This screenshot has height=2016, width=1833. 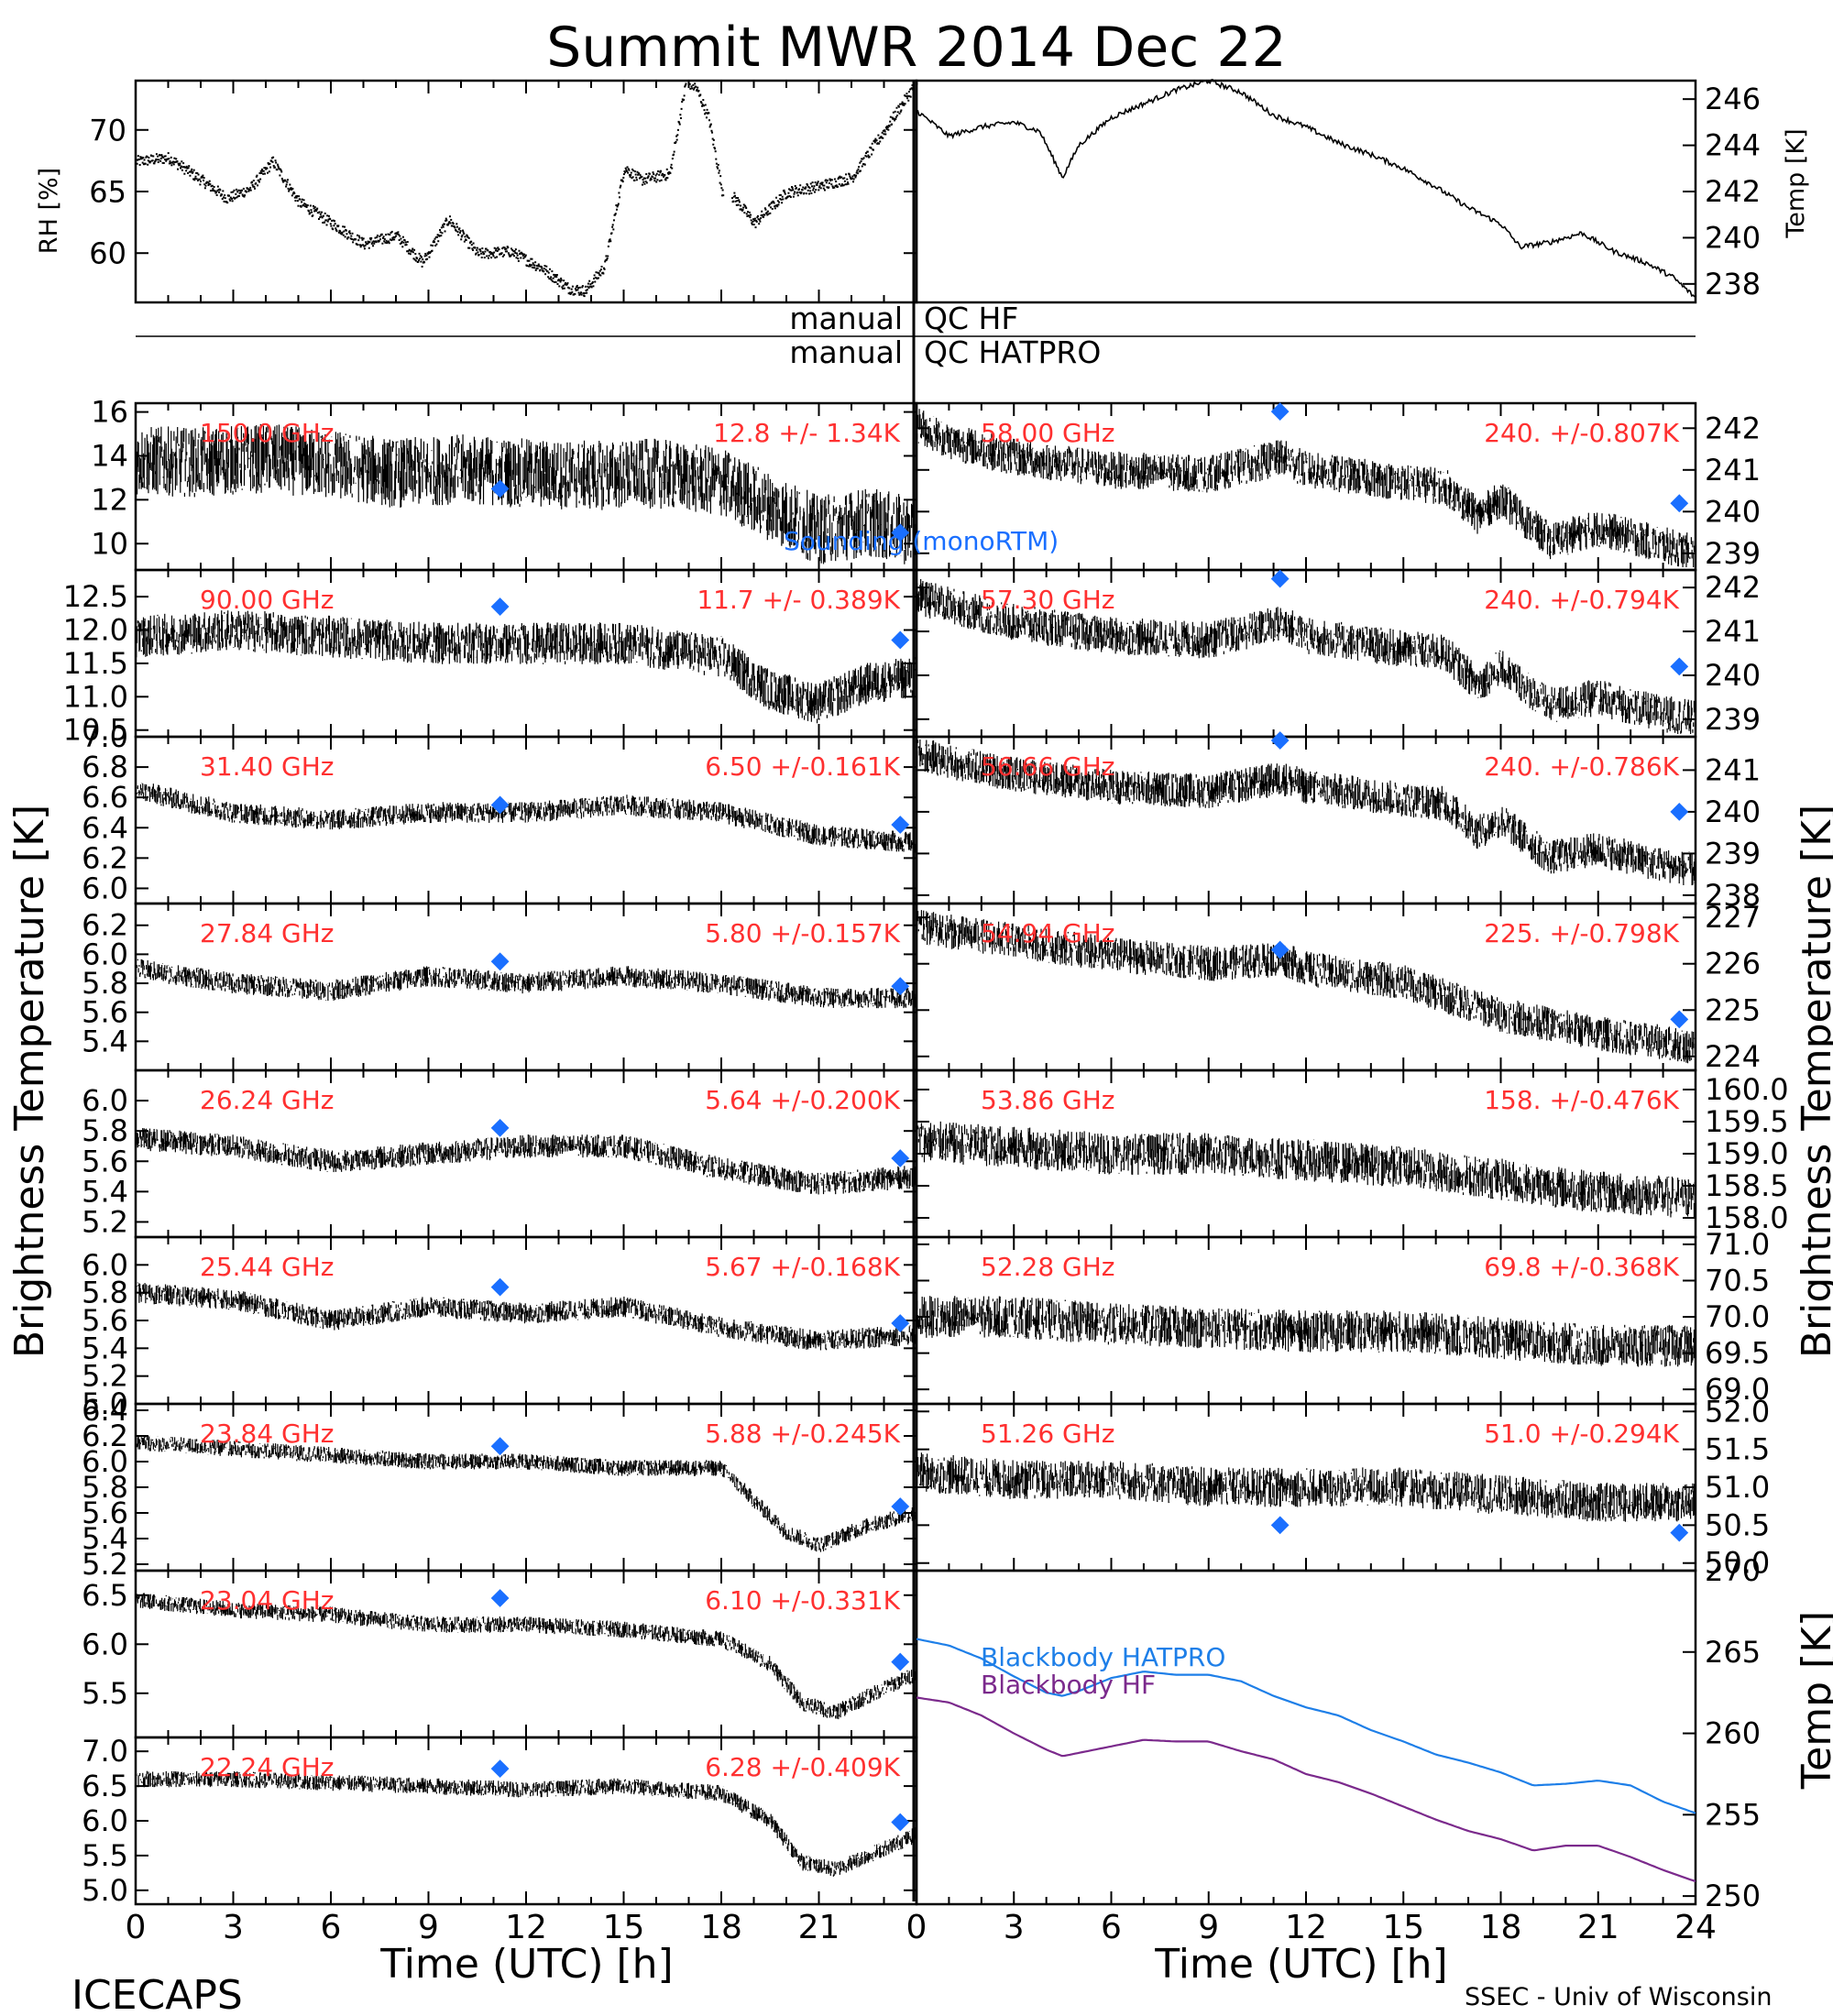 What do you see at coordinates (105, 925) in the screenshot?
I see `y-tick-label: 6.2` at bounding box center [105, 925].